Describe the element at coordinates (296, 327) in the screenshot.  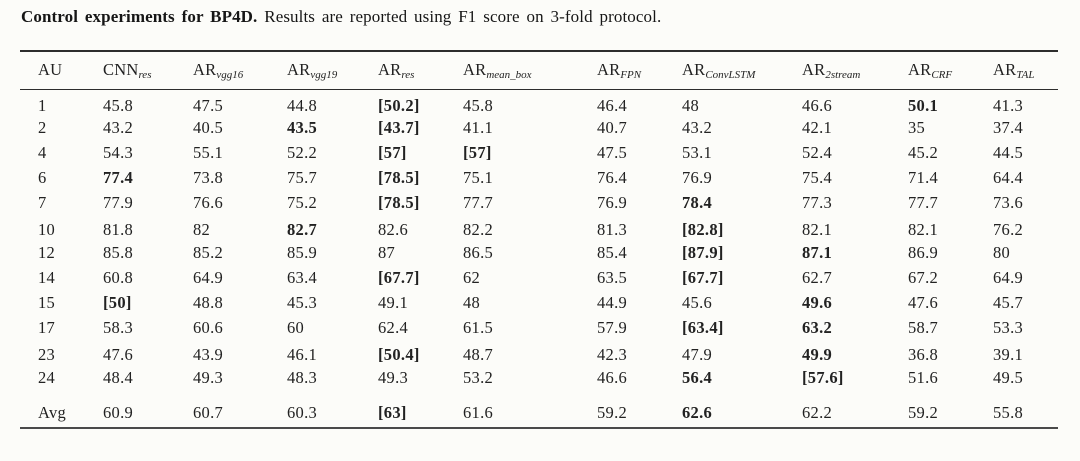
I see `value-cell: 60` at that location.